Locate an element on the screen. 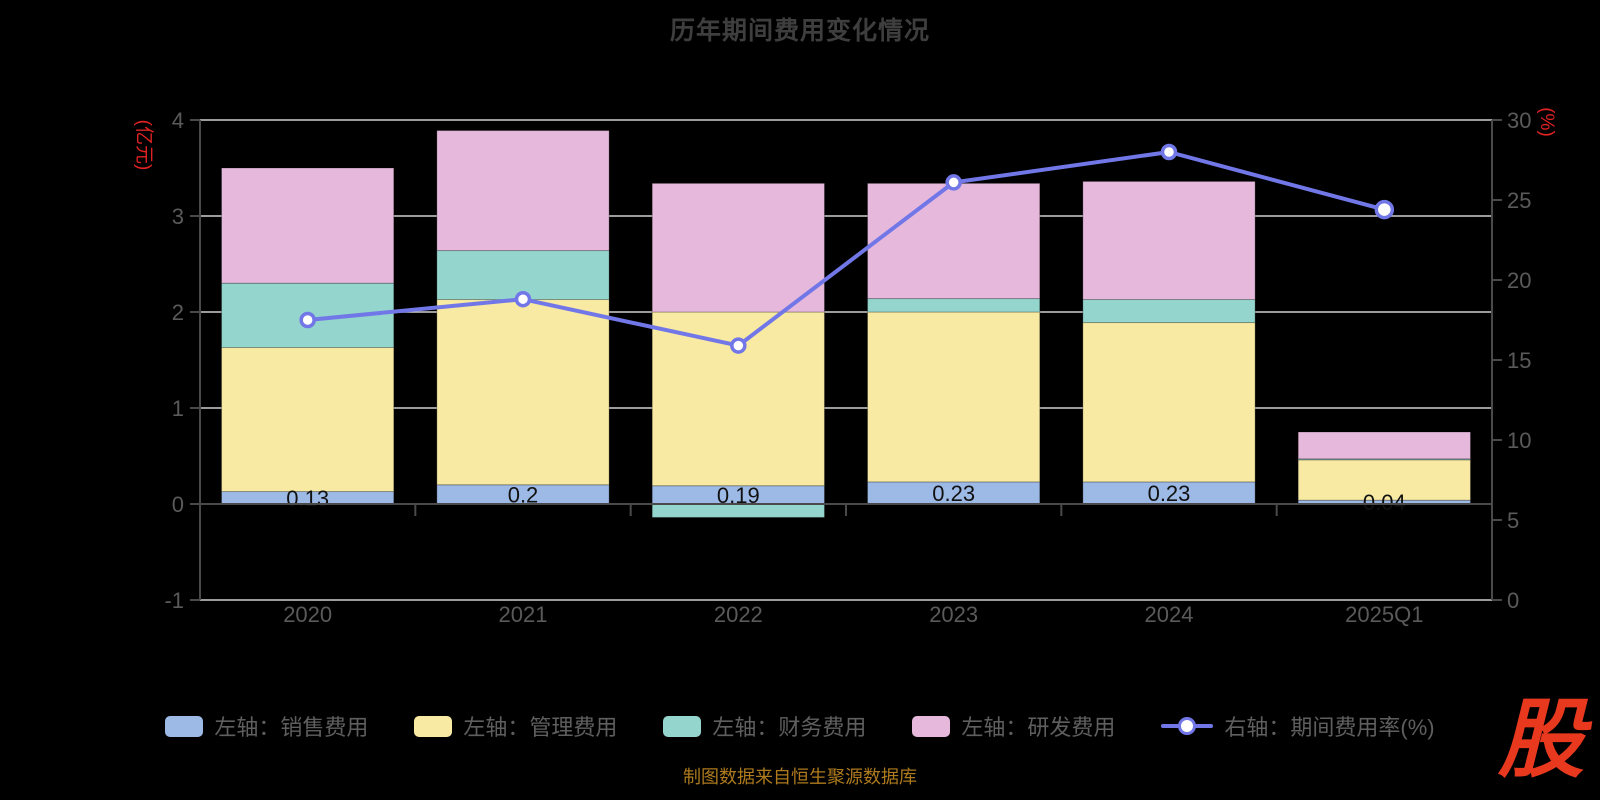 The width and height of the screenshot is (1600, 800). x-axis-label: 2020 is located at coordinates (307, 614).